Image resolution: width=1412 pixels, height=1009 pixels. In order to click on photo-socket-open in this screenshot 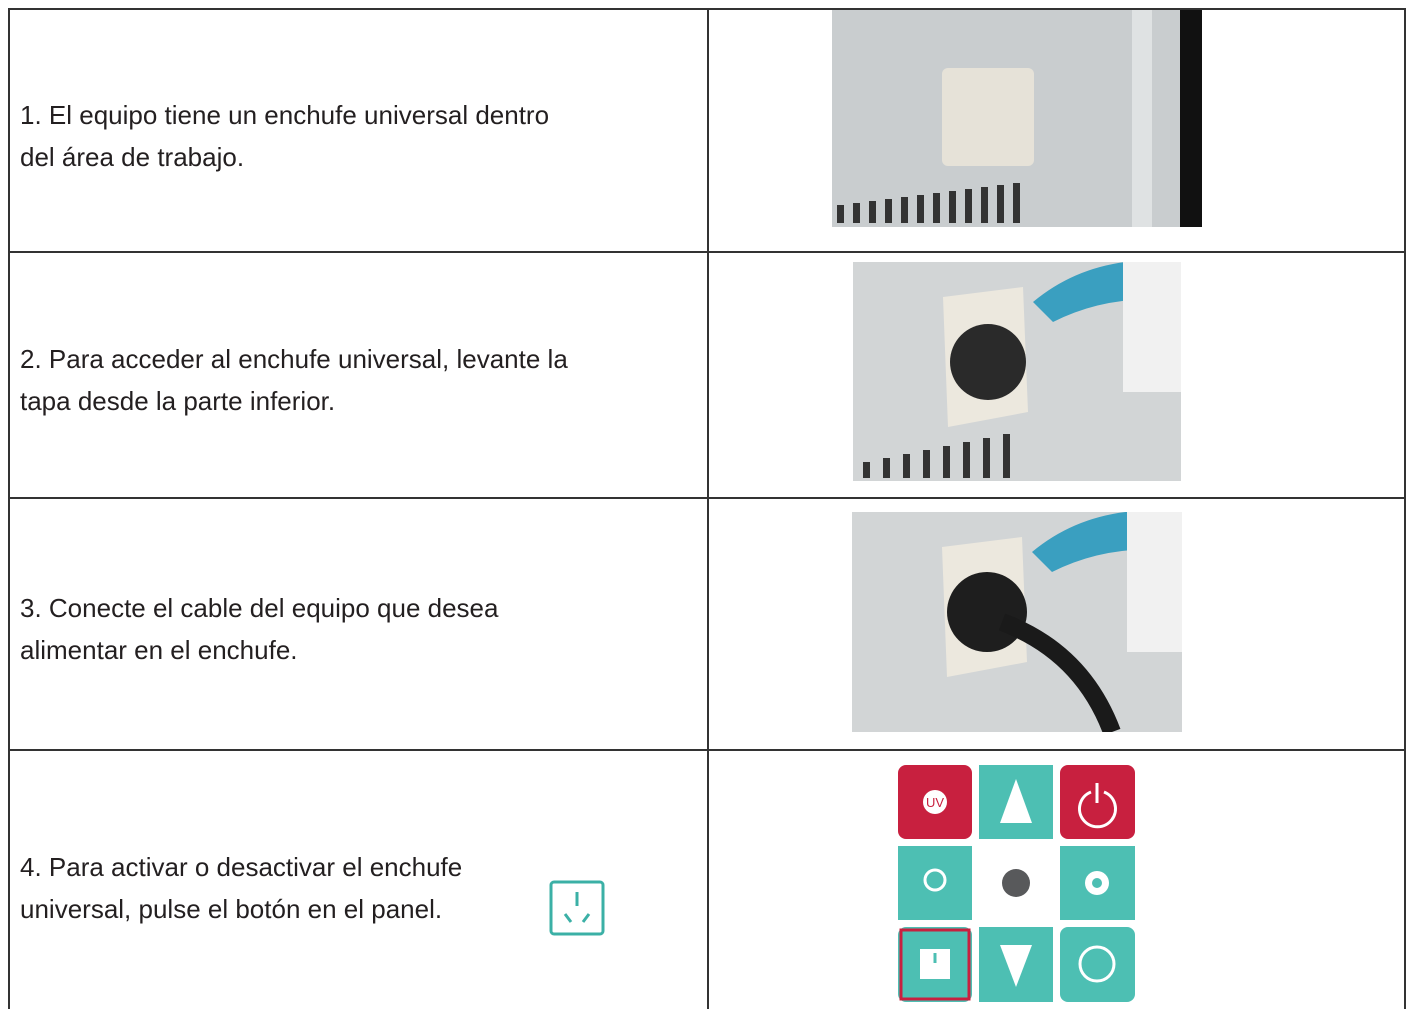, I will do `click(1017, 371)`.